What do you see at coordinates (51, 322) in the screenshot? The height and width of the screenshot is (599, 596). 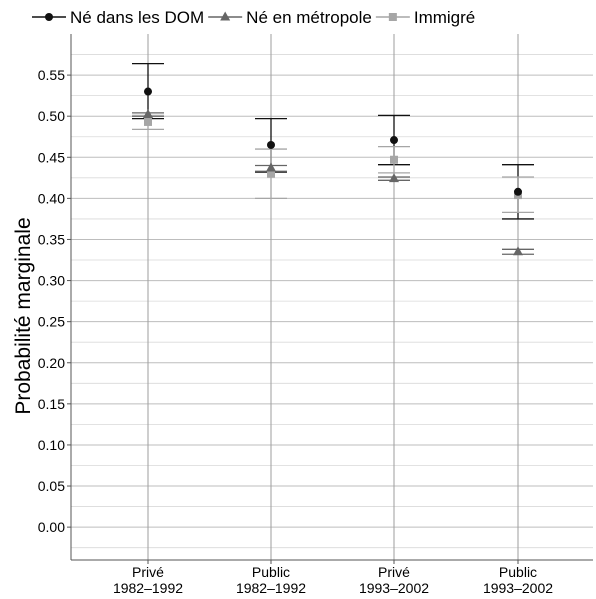 I see `y-tick-label: 0.25` at bounding box center [51, 322].